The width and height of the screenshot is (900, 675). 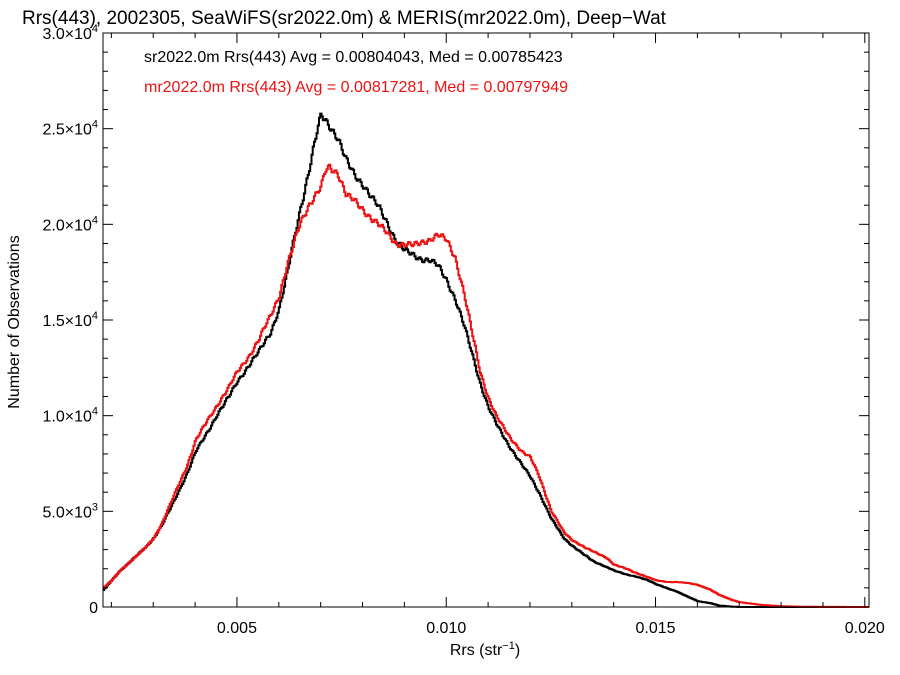 I want to click on x-axis-label: Rrs (str−1), so click(x=485, y=649).